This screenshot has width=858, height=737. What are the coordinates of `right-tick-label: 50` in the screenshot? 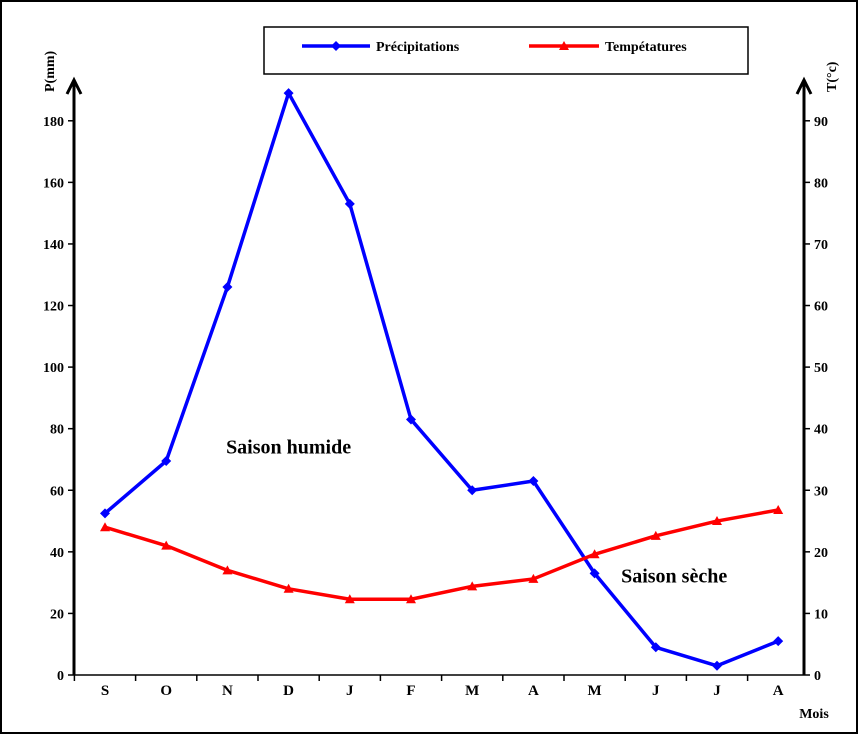 It's located at (821, 368).